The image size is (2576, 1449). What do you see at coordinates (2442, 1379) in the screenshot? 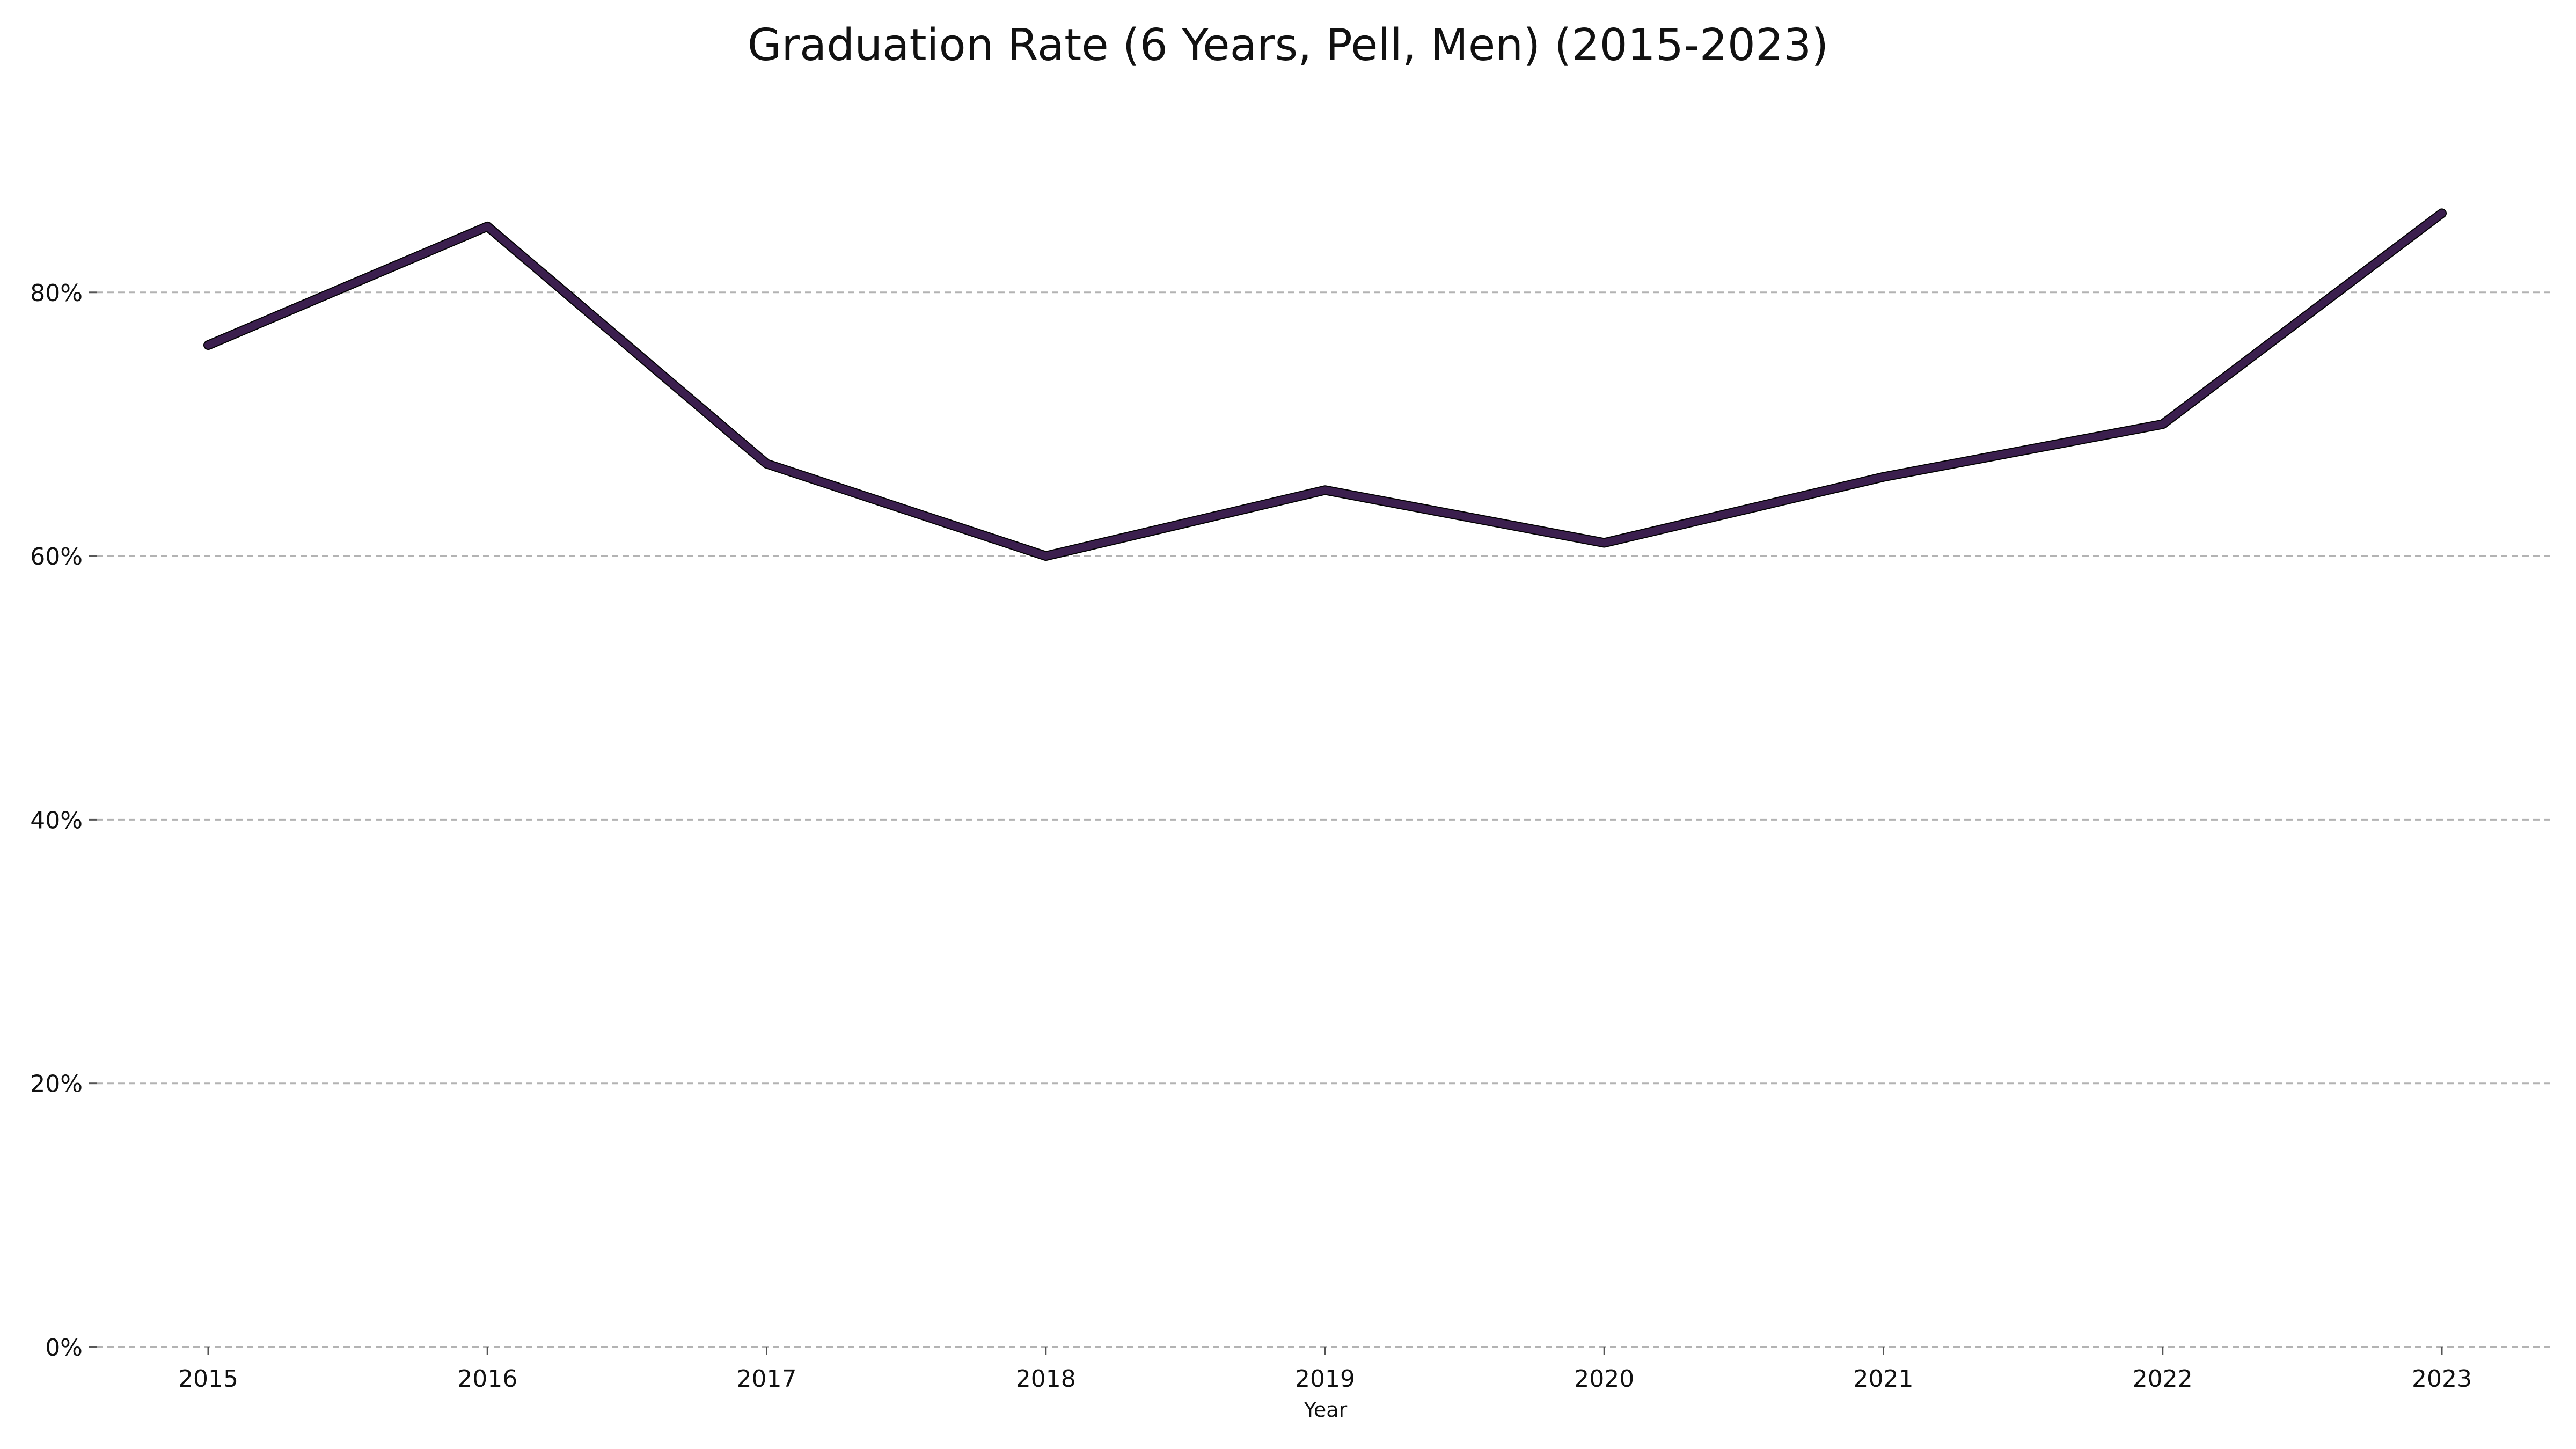
I see `x-tick-label: 2023` at bounding box center [2442, 1379].